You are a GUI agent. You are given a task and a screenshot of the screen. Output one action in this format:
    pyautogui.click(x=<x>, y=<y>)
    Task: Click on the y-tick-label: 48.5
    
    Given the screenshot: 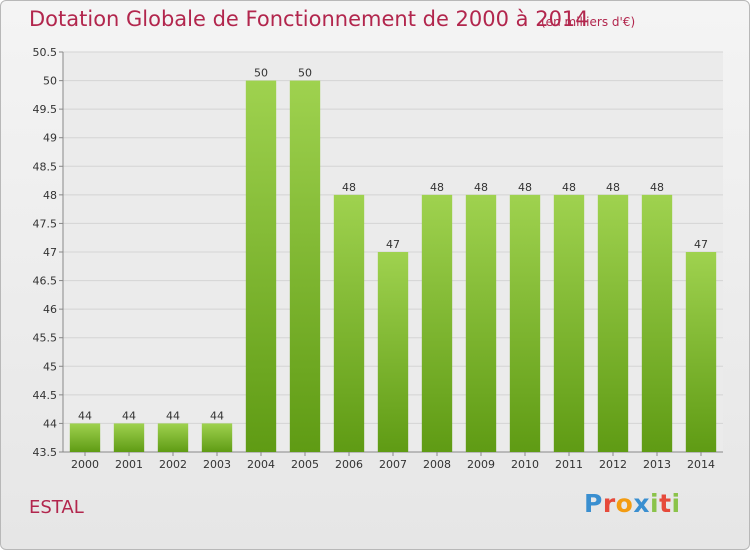 What is the action you would take?
    pyautogui.click(x=45, y=166)
    